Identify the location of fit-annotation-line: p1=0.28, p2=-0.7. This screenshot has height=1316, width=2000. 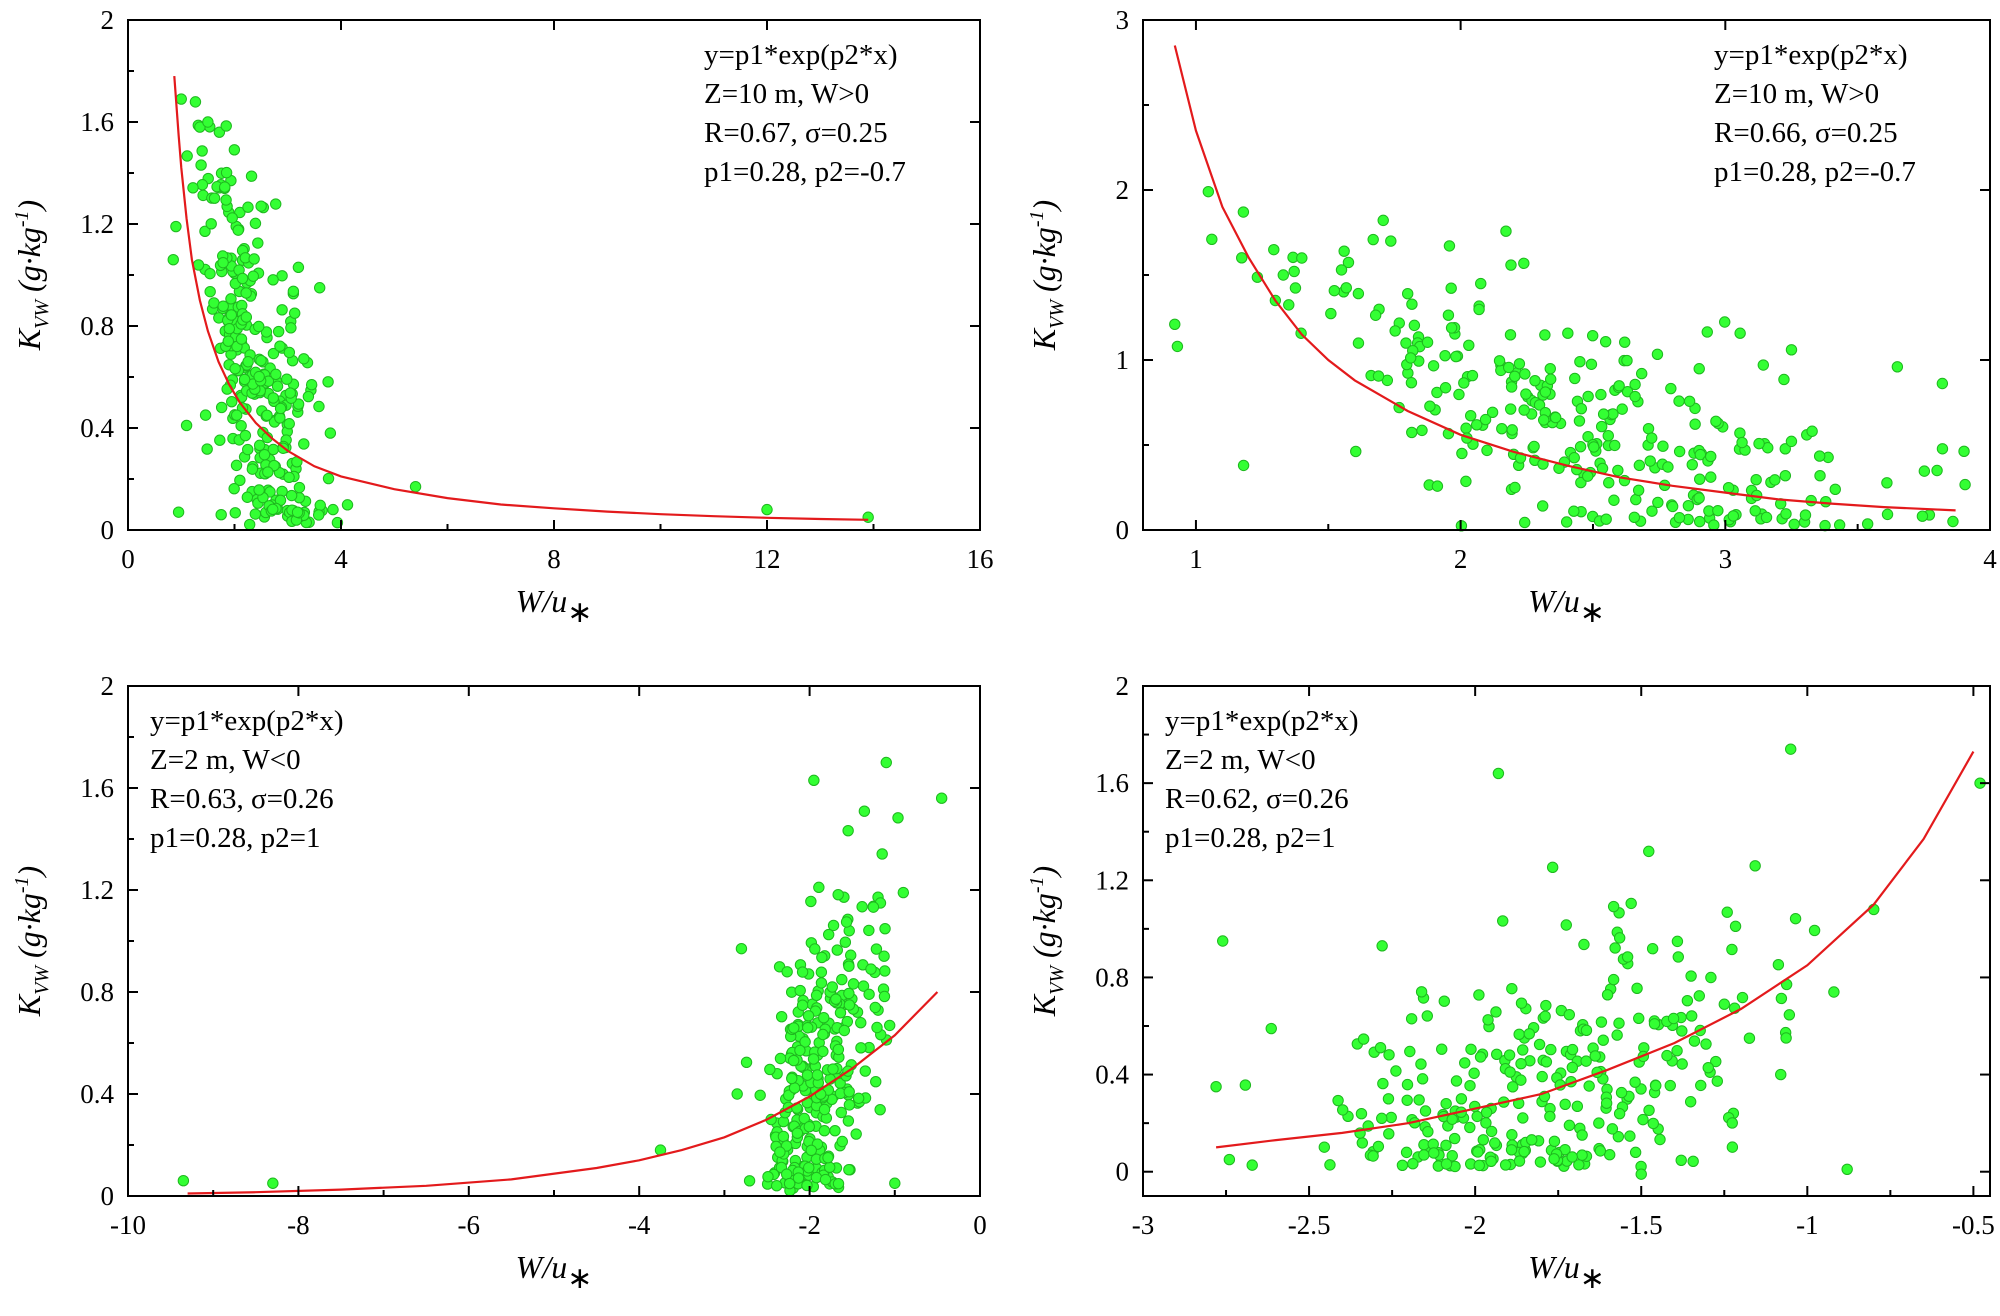
(805, 172).